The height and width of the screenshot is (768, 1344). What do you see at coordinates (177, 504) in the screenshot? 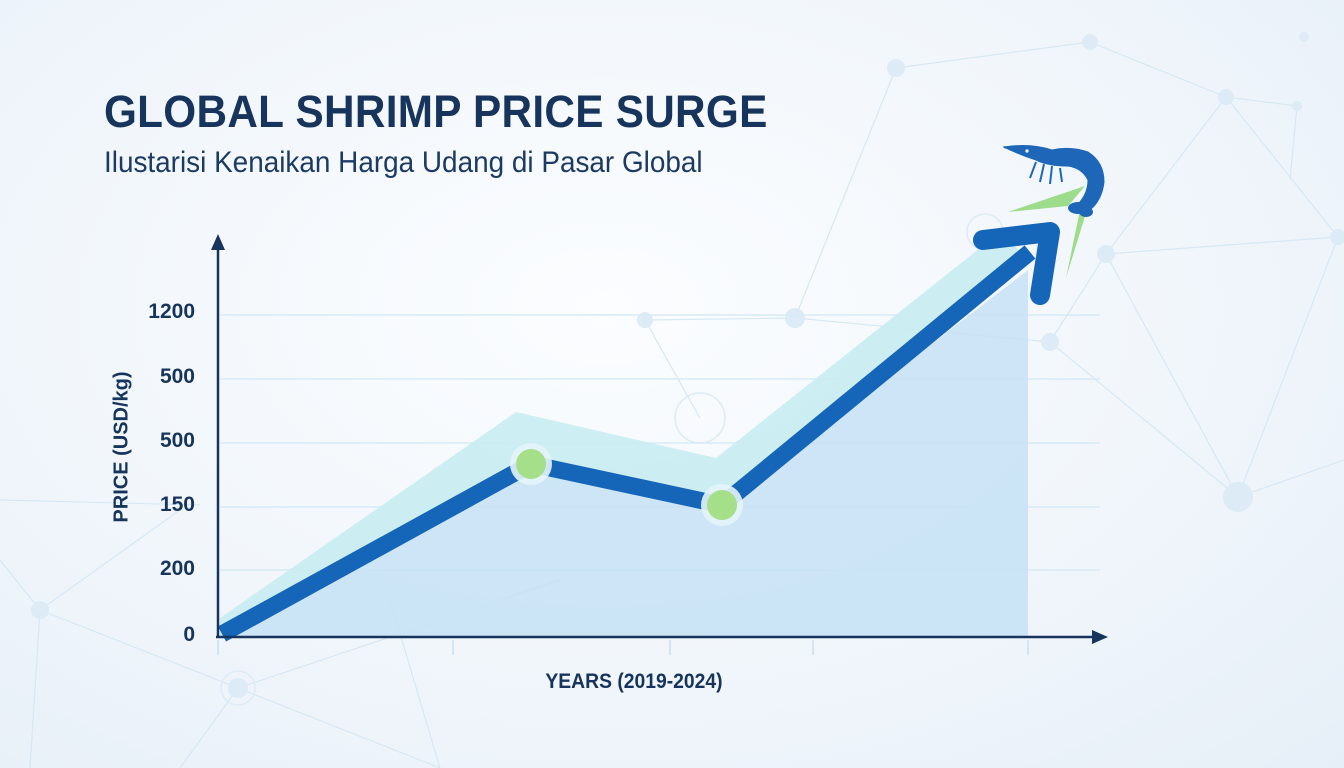
I see `y-tick-label: 150` at bounding box center [177, 504].